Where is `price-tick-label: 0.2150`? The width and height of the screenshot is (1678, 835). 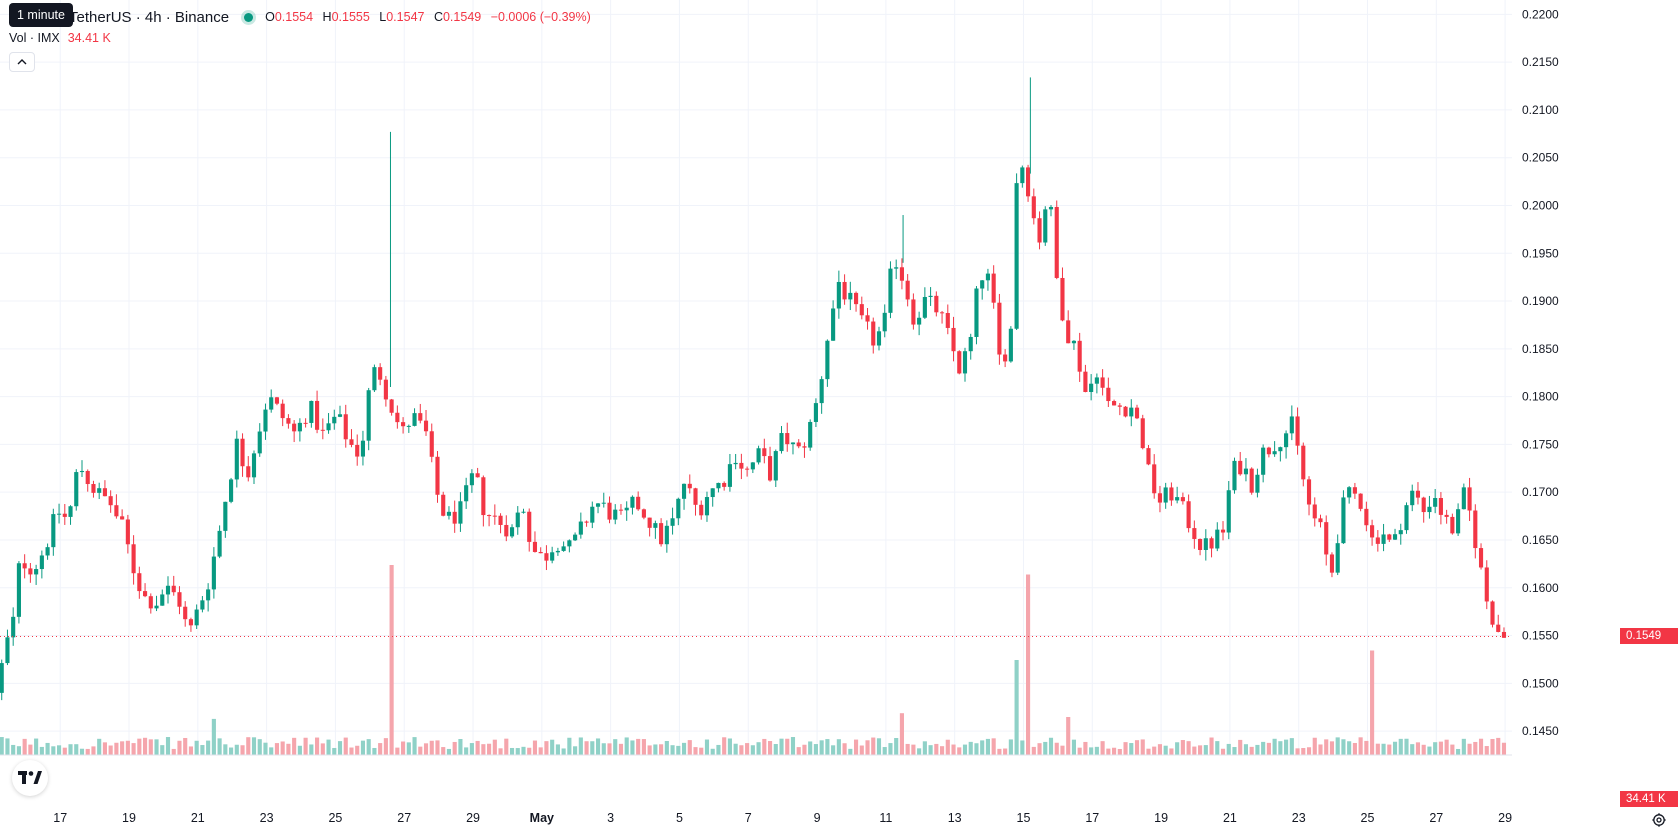
price-tick-label: 0.2150 is located at coordinates (1540, 62).